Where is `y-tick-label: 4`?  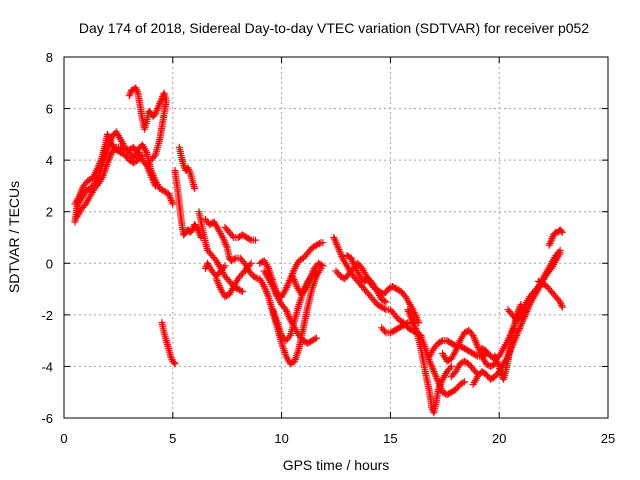
y-tick-label: 4 is located at coordinates (49, 160).